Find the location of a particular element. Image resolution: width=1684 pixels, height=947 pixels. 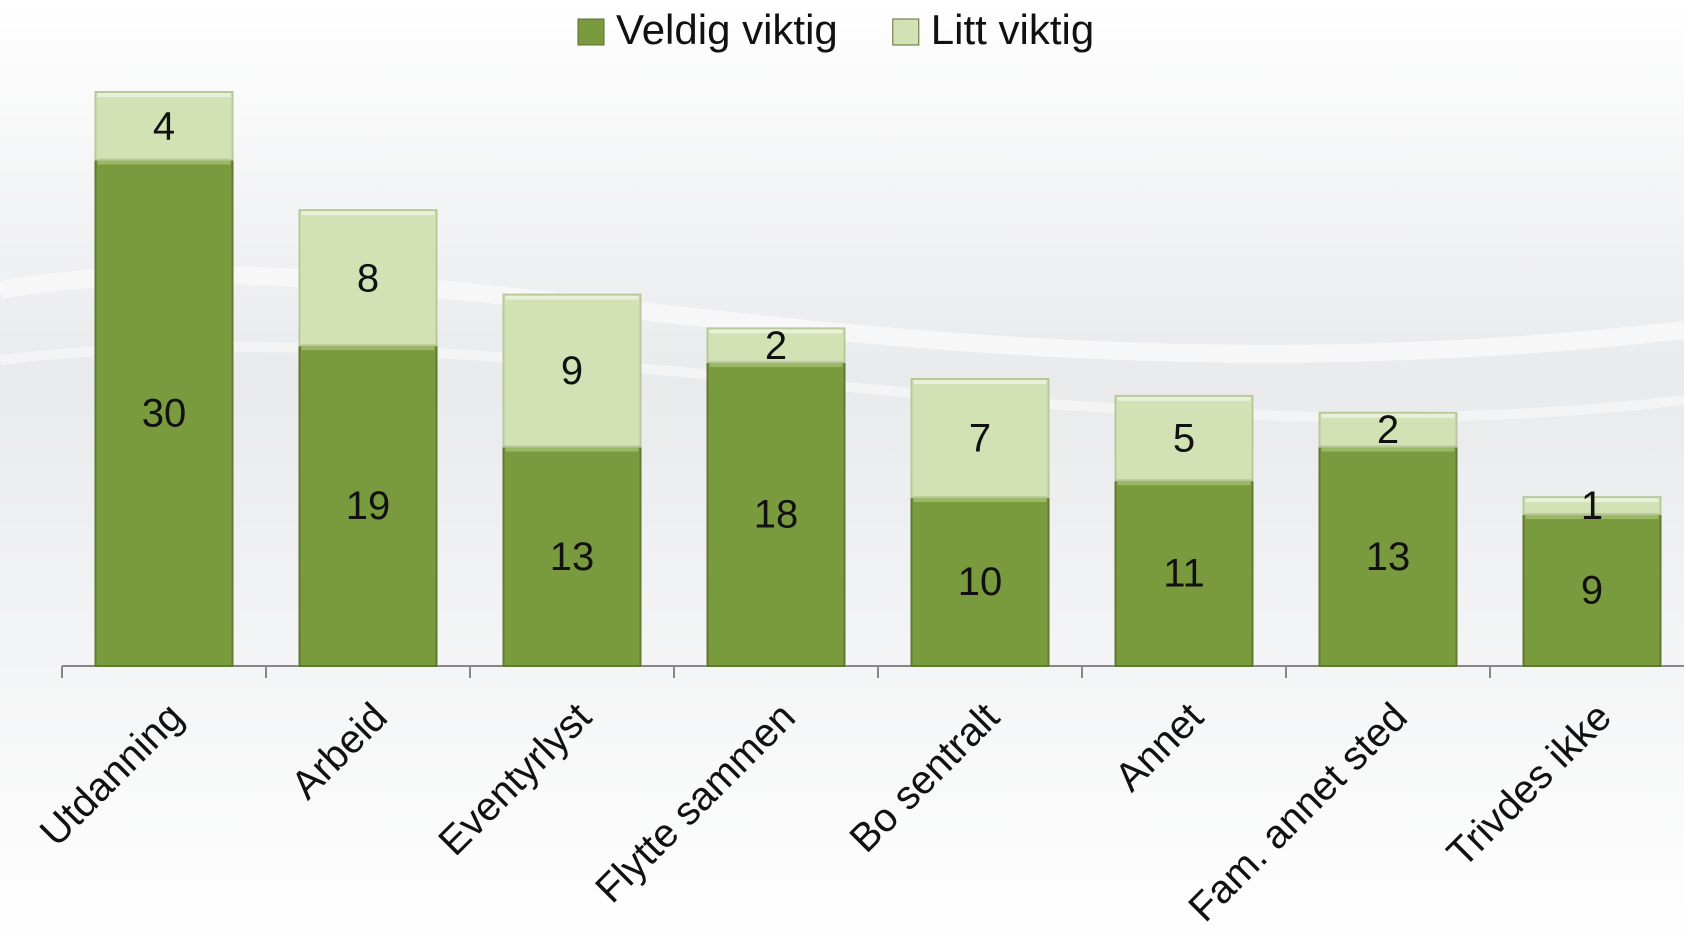

data-label: 18 is located at coordinates (776, 515).